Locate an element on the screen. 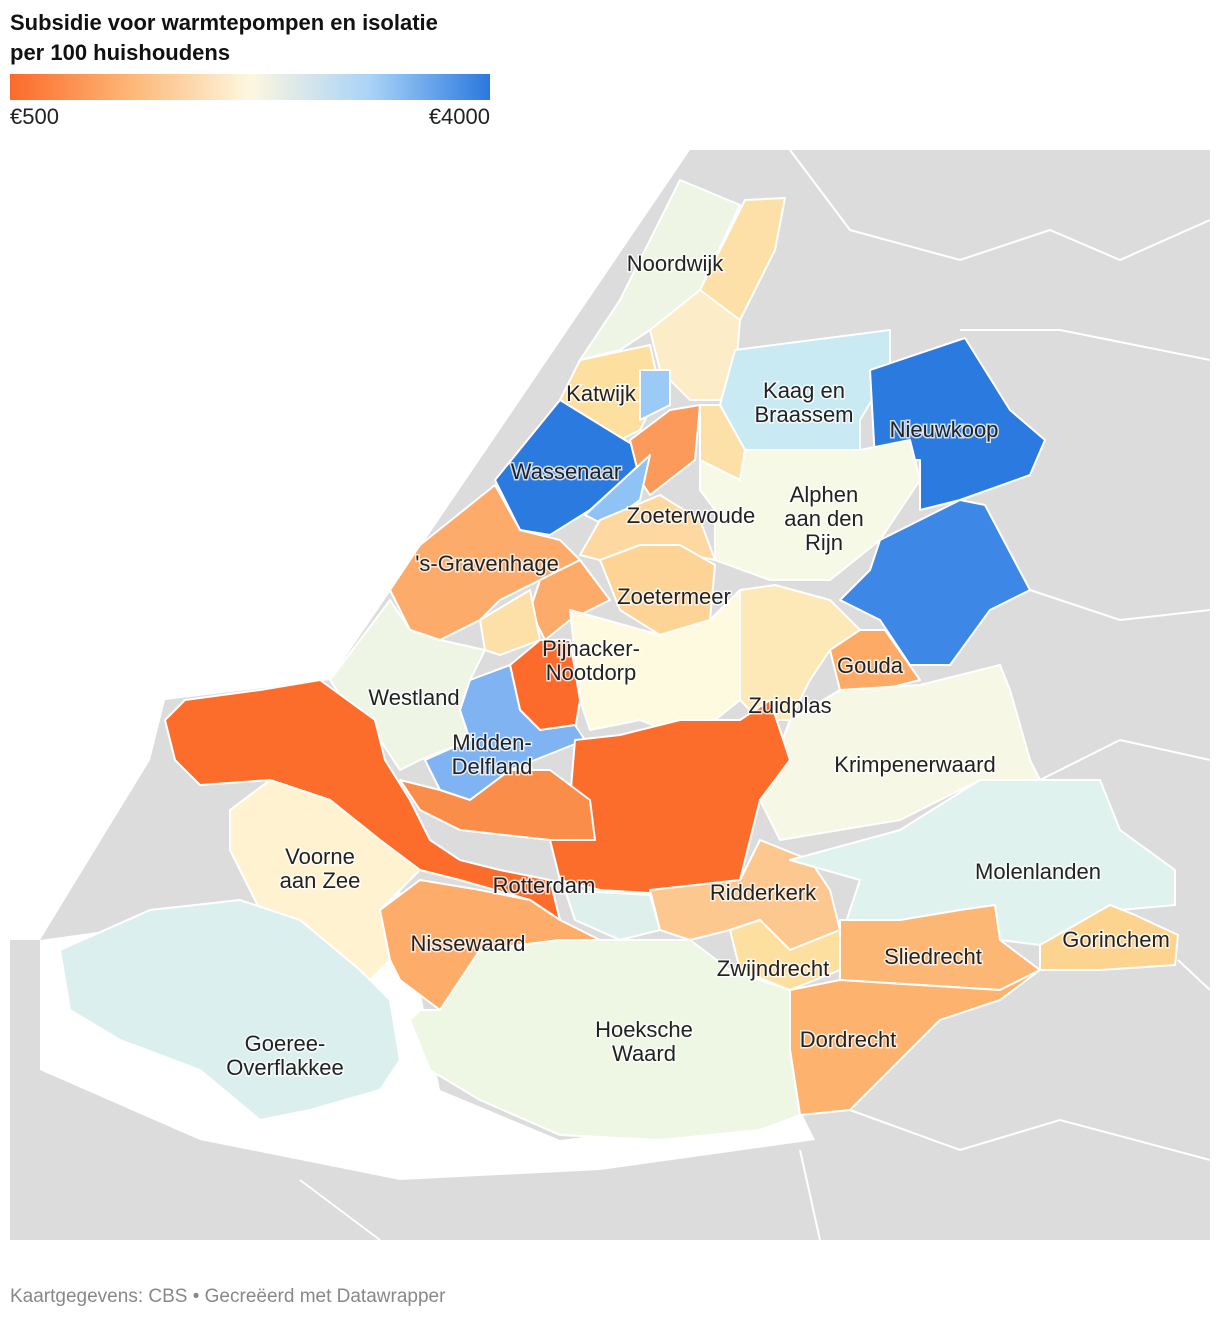 This screenshot has height=1318, width=1220. place-label: Pijnacker- is located at coordinates (591, 648).